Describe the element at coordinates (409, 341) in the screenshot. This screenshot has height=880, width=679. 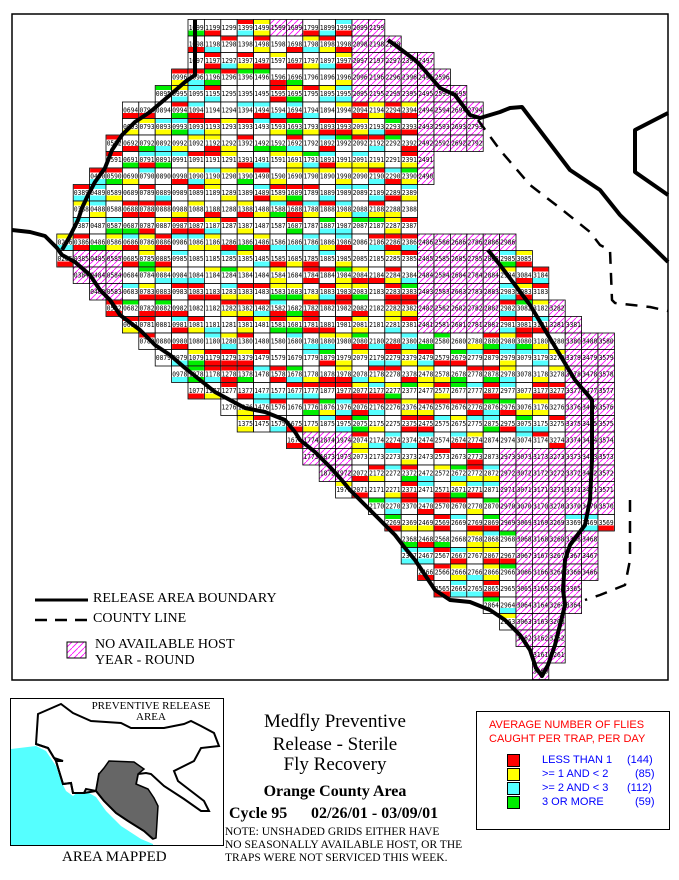
I see `grid-cell-label: 2380` at that location.